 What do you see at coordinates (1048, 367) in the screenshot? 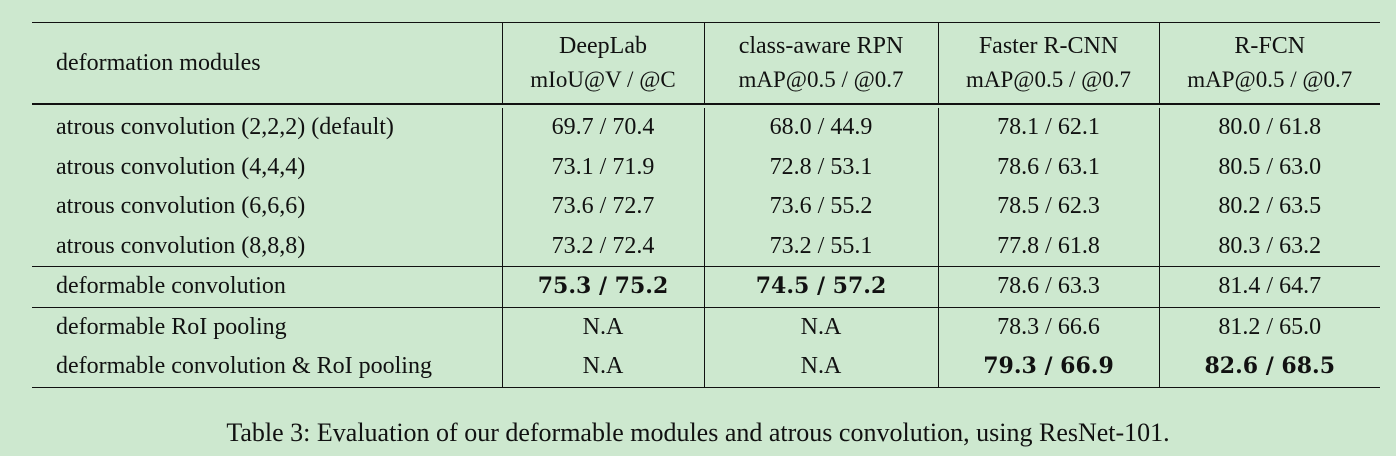
I see `table-cell-best: 79.3 / 66.9` at bounding box center [1048, 367].